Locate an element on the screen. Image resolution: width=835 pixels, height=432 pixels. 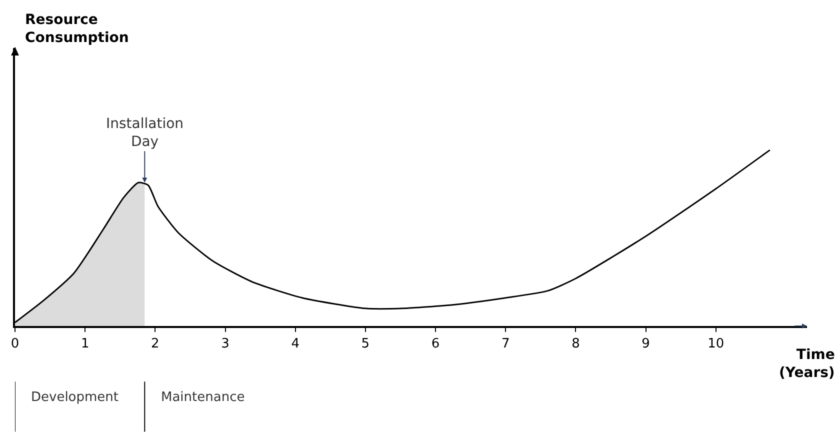
x-tick-label: 0 is located at coordinates (15, 344).